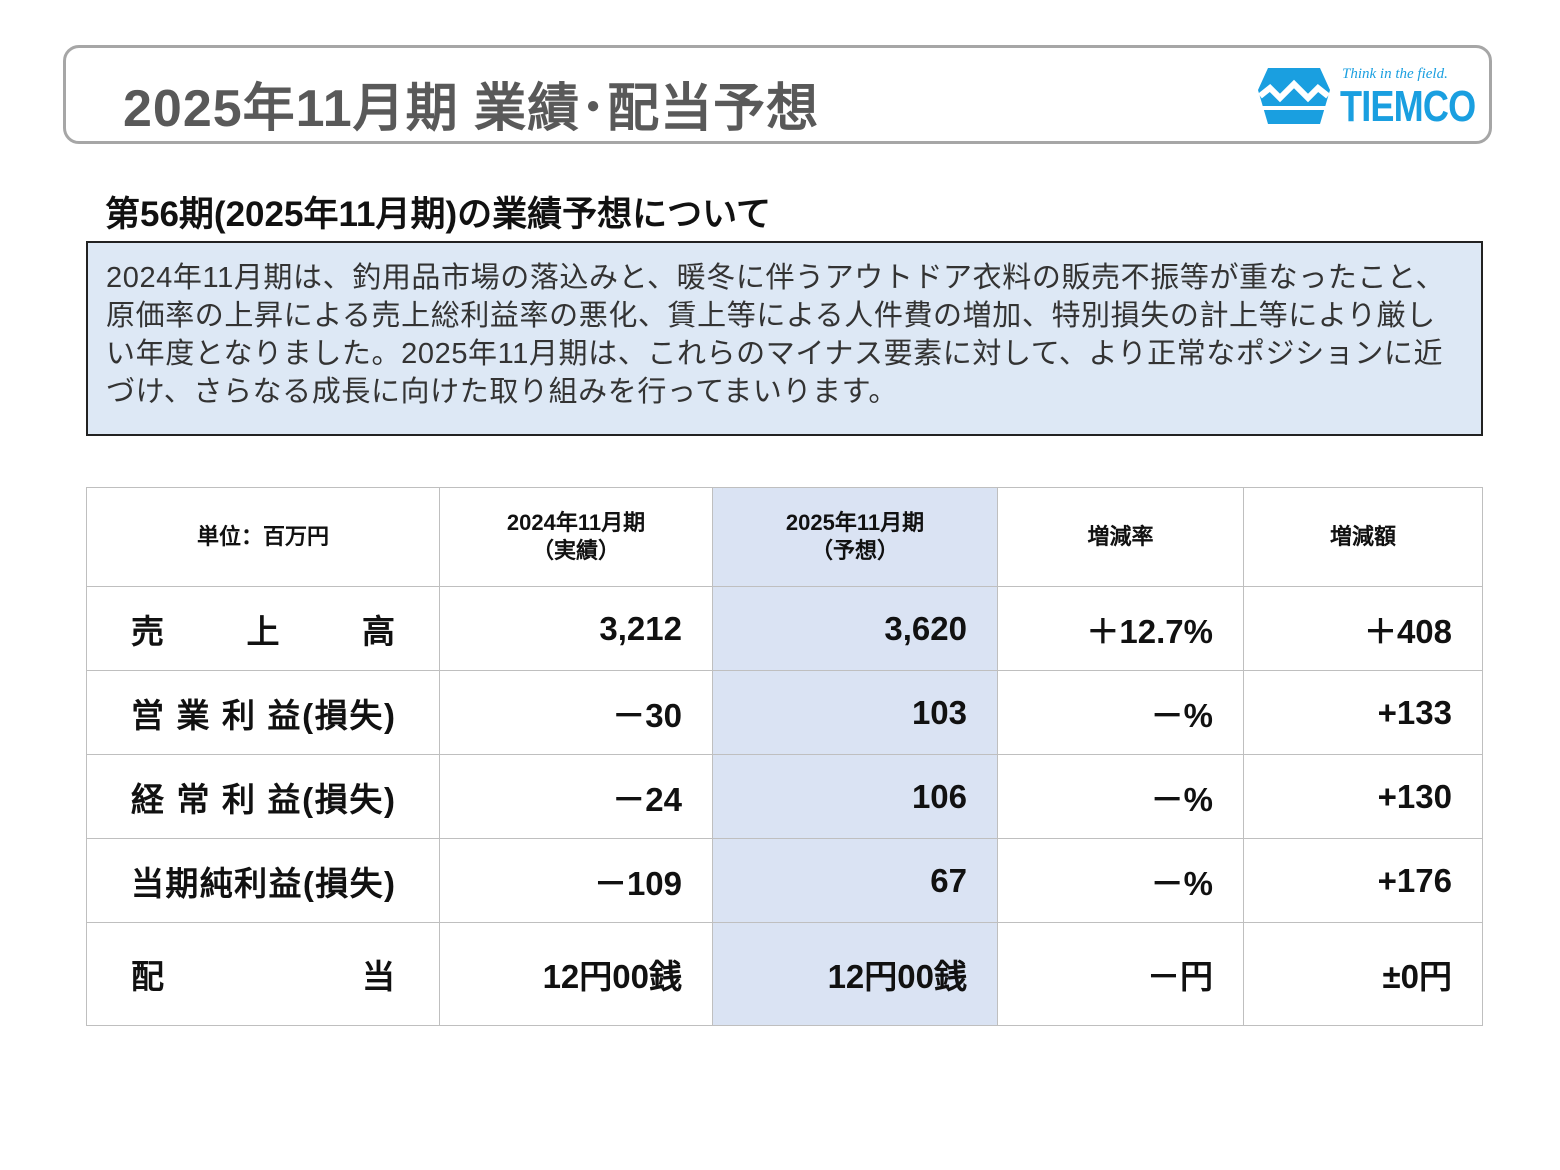 This screenshot has height=1170, width=1560. Describe the element at coordinates (576, 880) in the screenshot. I see `cell-prev-value: －109` at that location.